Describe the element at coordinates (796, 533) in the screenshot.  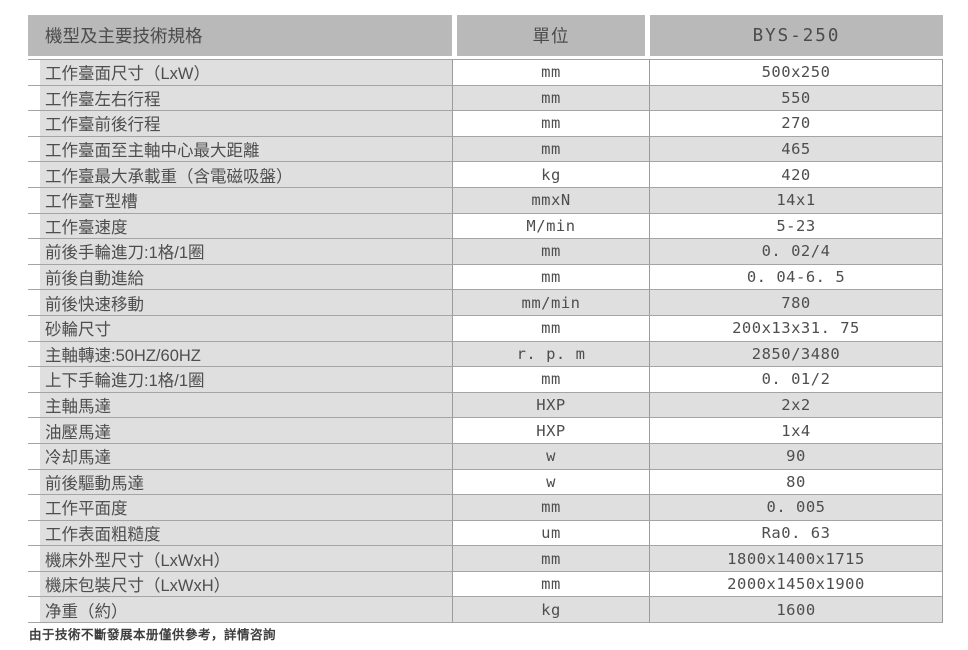
I see `cell-value: Ra0. 63` at that location.